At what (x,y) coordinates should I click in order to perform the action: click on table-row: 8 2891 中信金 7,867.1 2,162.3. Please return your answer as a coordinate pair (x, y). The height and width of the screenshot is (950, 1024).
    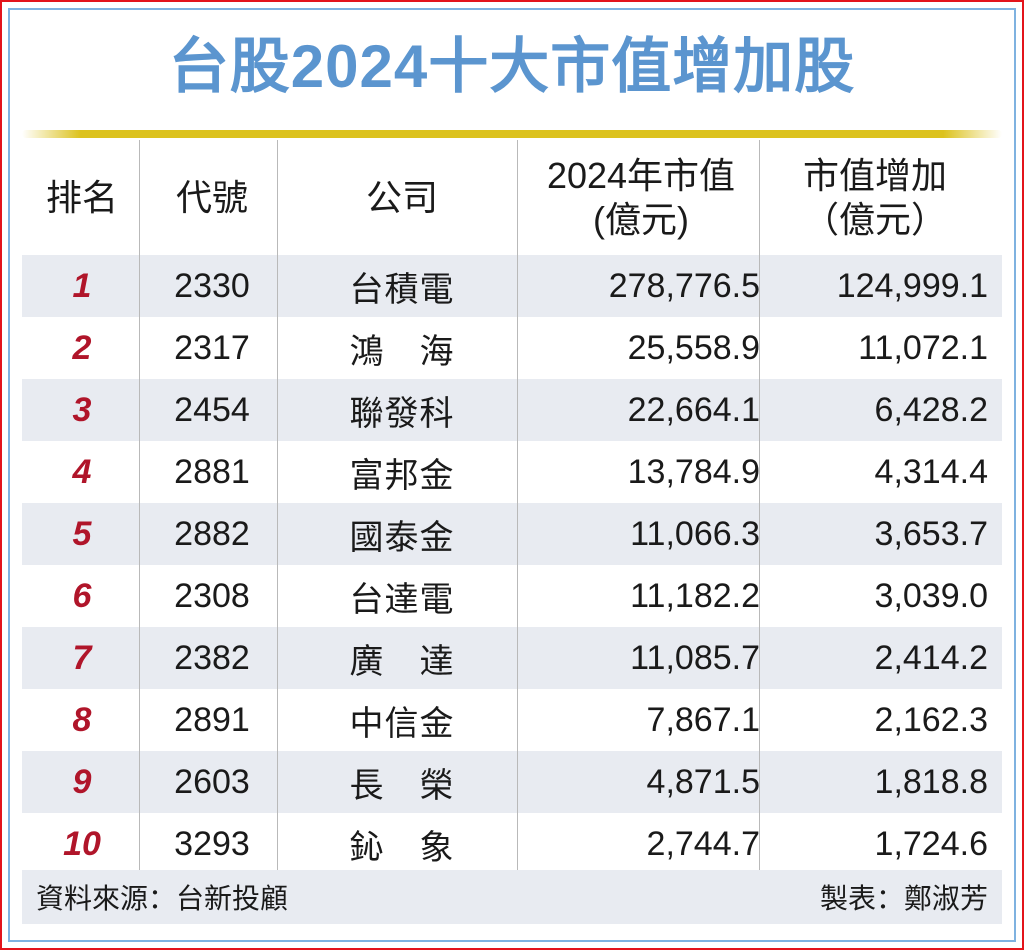
    Looking at the image, I should click on (512, 720).